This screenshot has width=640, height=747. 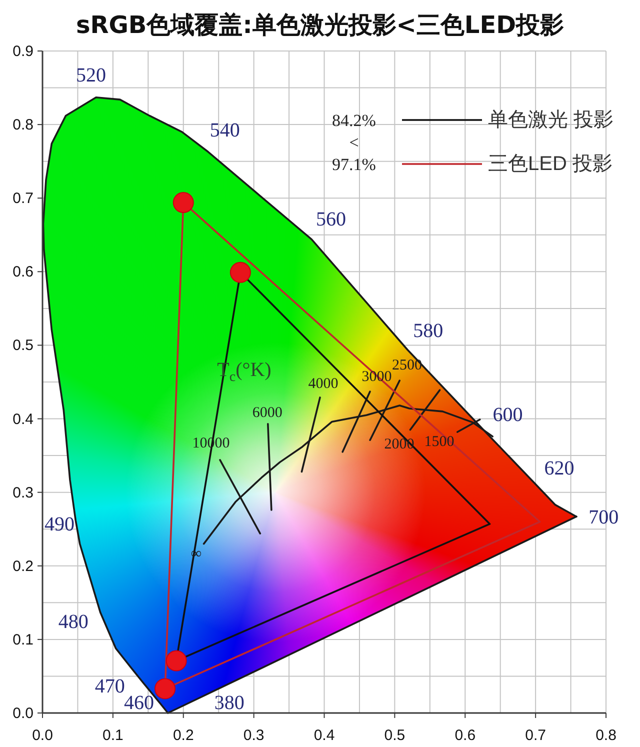 I want to click on y-tick-label: 0.6, so click(x=23, y=271).